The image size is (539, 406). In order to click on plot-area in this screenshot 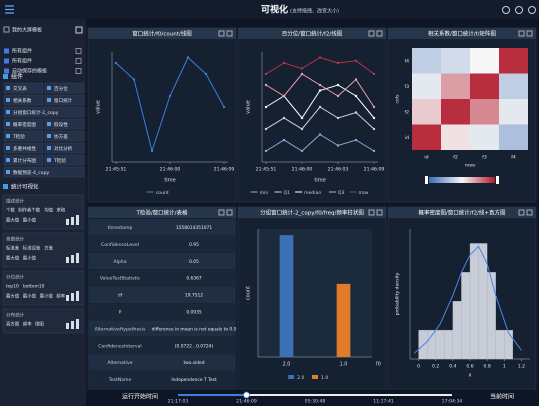, I will do `click(315, 293)`.